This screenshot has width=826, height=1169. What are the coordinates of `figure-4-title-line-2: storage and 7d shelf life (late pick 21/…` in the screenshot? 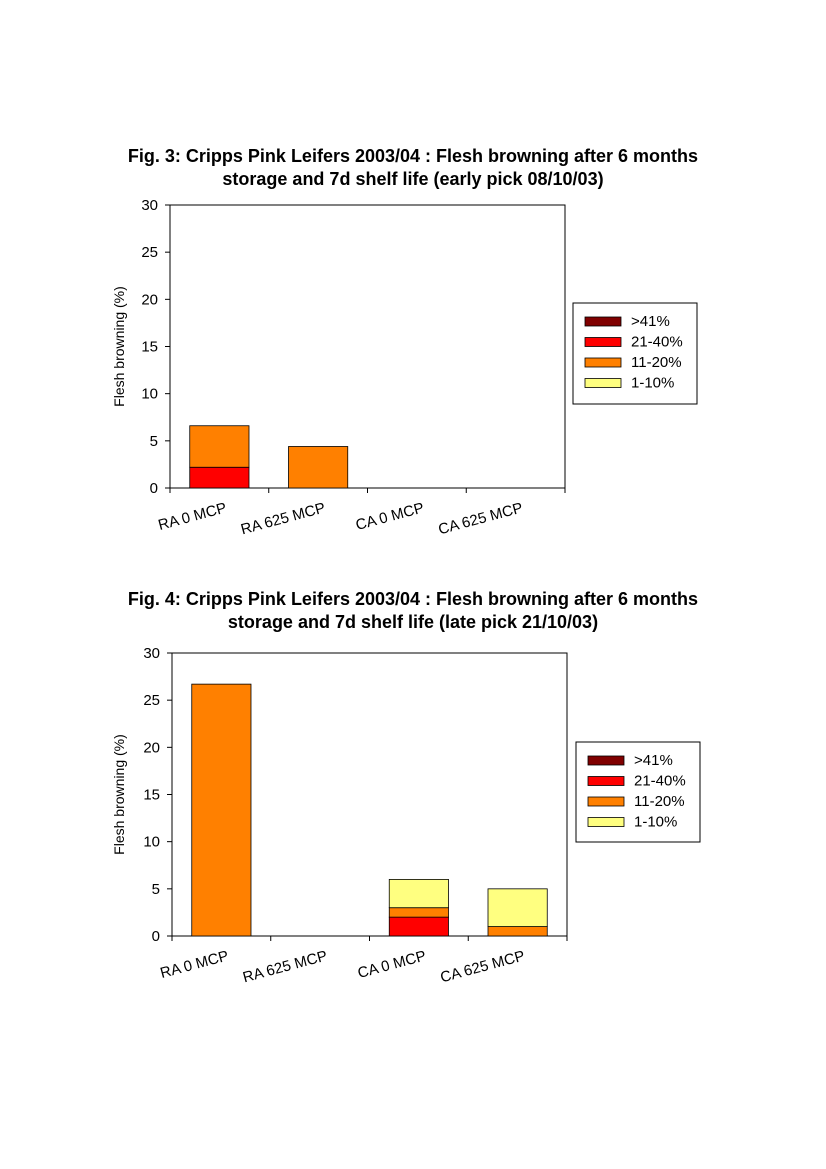 It's located at (413, 622).